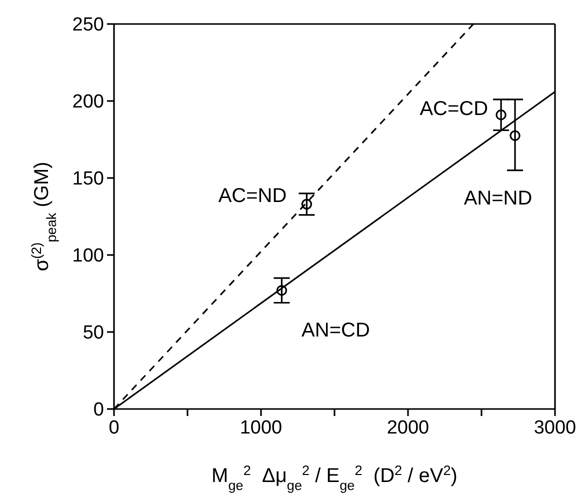 The height and width of the screenshot is (502, 587). What do you see at coordinates (498, 199) in the screenshot?
I see `annotation: AN=ND` at bounding box center [498, 199].